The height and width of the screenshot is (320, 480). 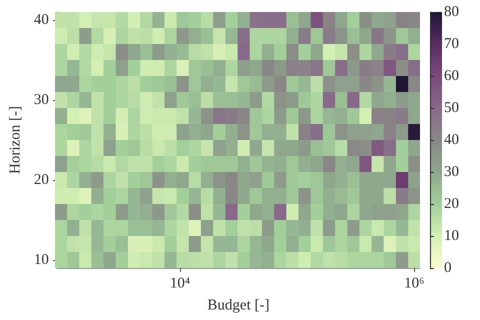 What do you see at coordinates (41, 100) in the screenshot?
I see `y-tick-label: 30` at bounding box center [41, 100].